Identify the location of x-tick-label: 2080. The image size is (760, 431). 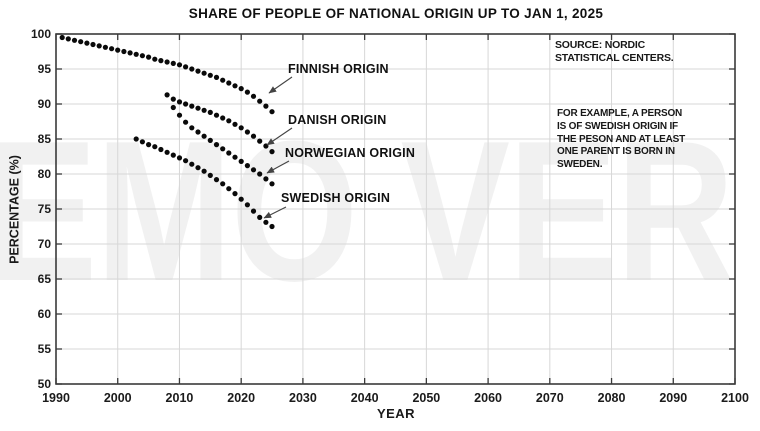
(611, 398).